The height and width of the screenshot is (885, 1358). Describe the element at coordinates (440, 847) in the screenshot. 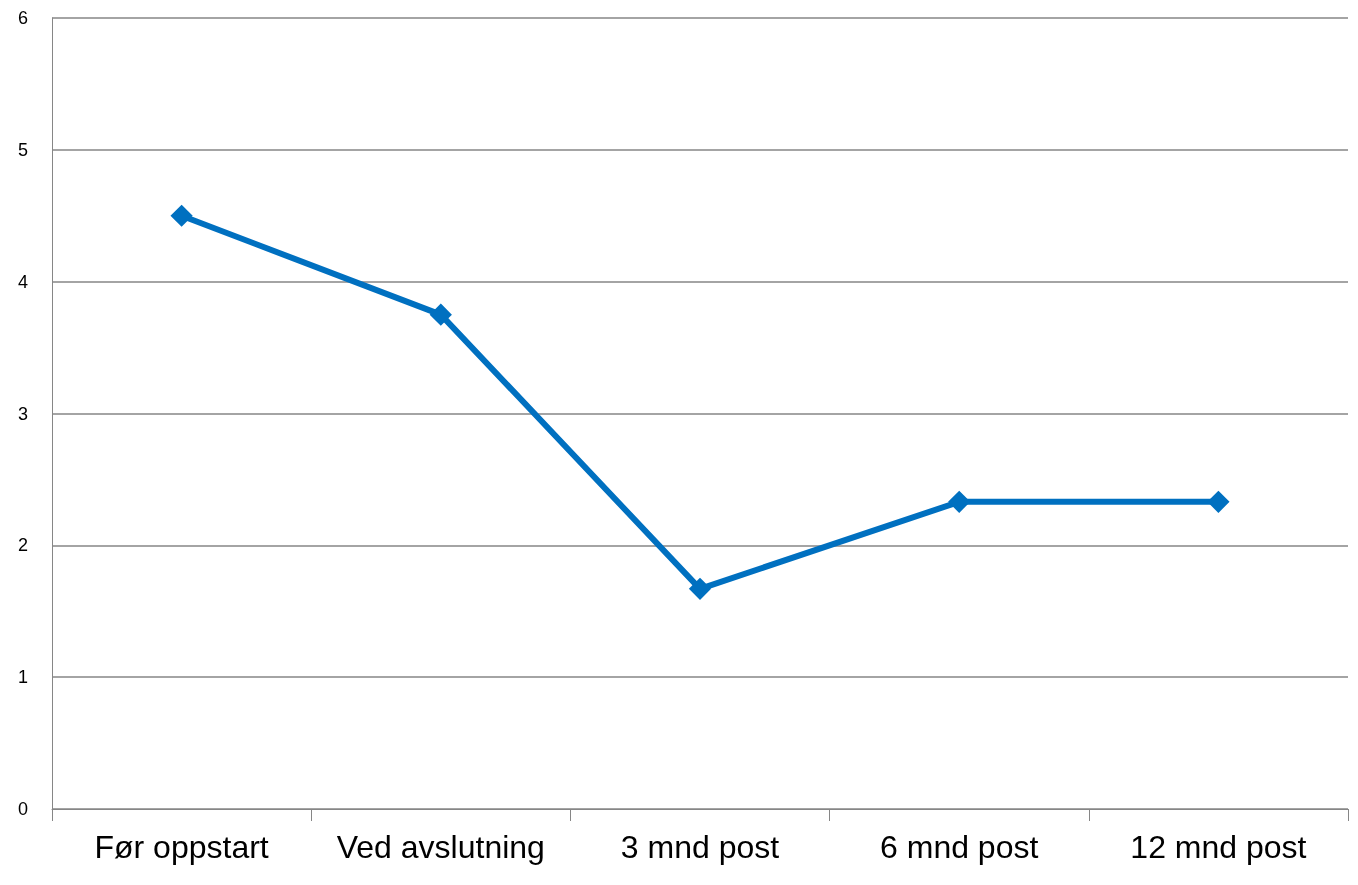

I see `x-tick-label: Ved avslutning` at that location.